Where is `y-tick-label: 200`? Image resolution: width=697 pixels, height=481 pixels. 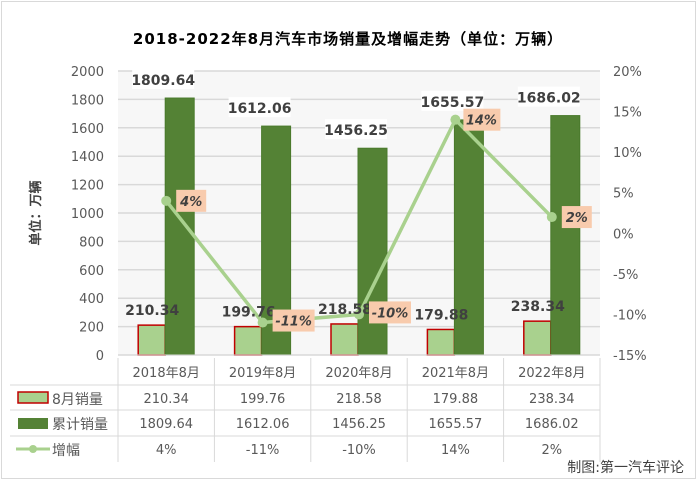
y-tick-label: 200 is located at coordinates (91, 328).